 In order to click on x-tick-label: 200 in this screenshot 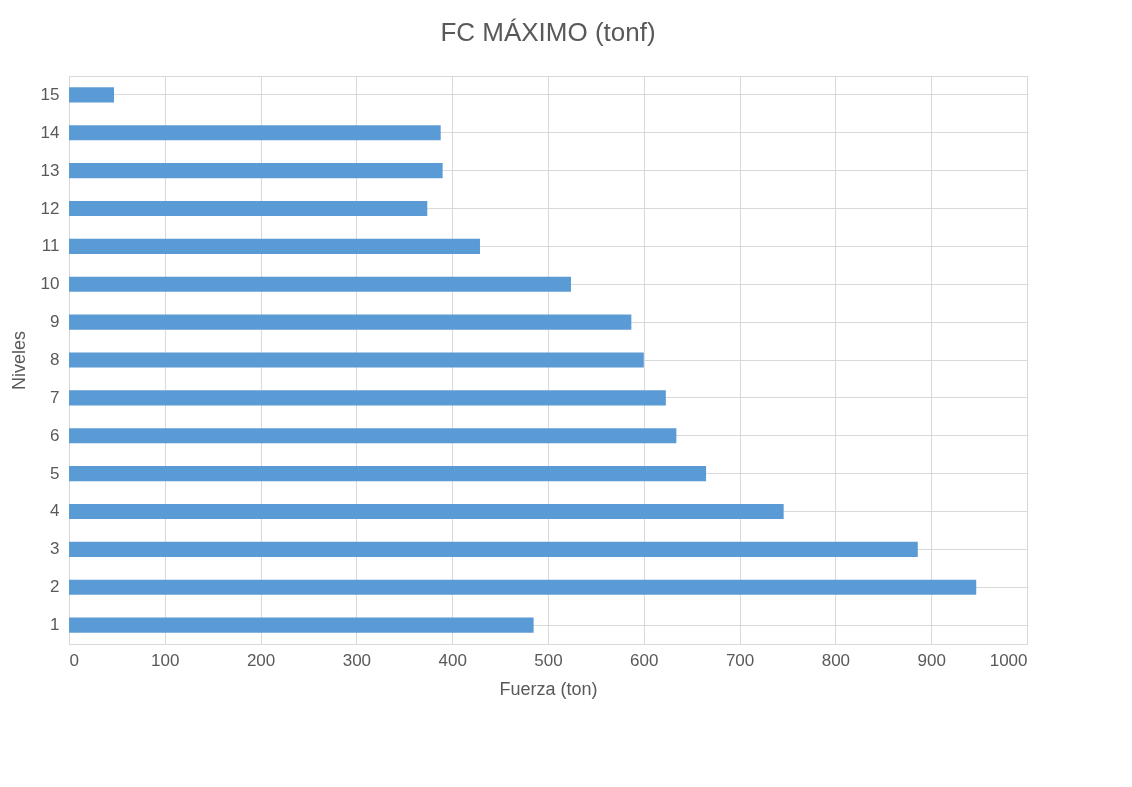, I will do `click(261, 660)`.